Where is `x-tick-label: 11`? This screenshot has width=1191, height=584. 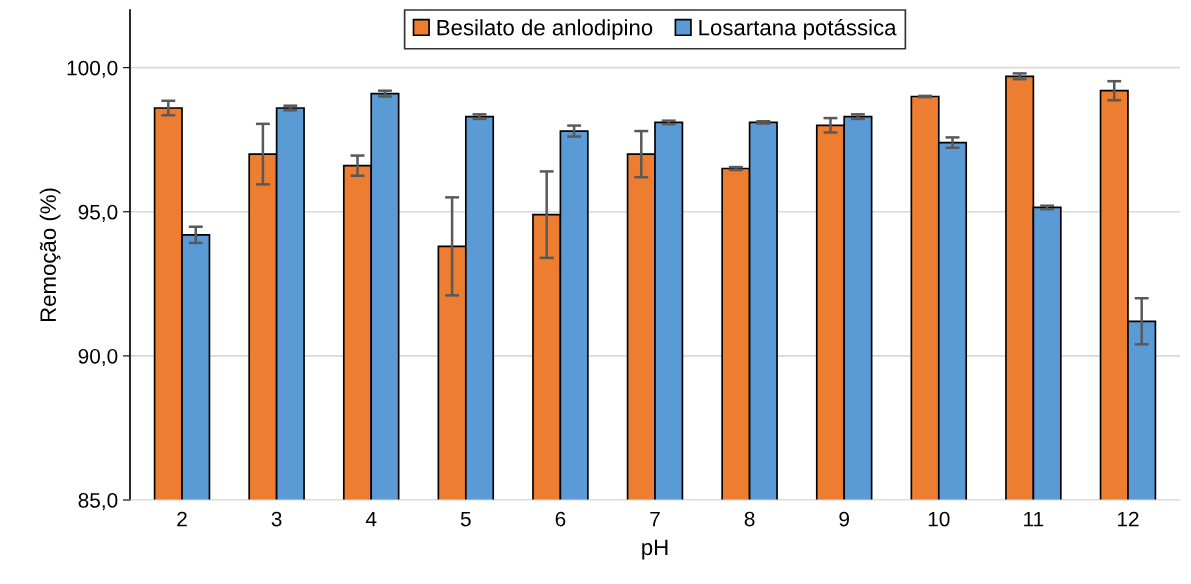 x-tick-label: 11 is located at coordinates (1034, 519).